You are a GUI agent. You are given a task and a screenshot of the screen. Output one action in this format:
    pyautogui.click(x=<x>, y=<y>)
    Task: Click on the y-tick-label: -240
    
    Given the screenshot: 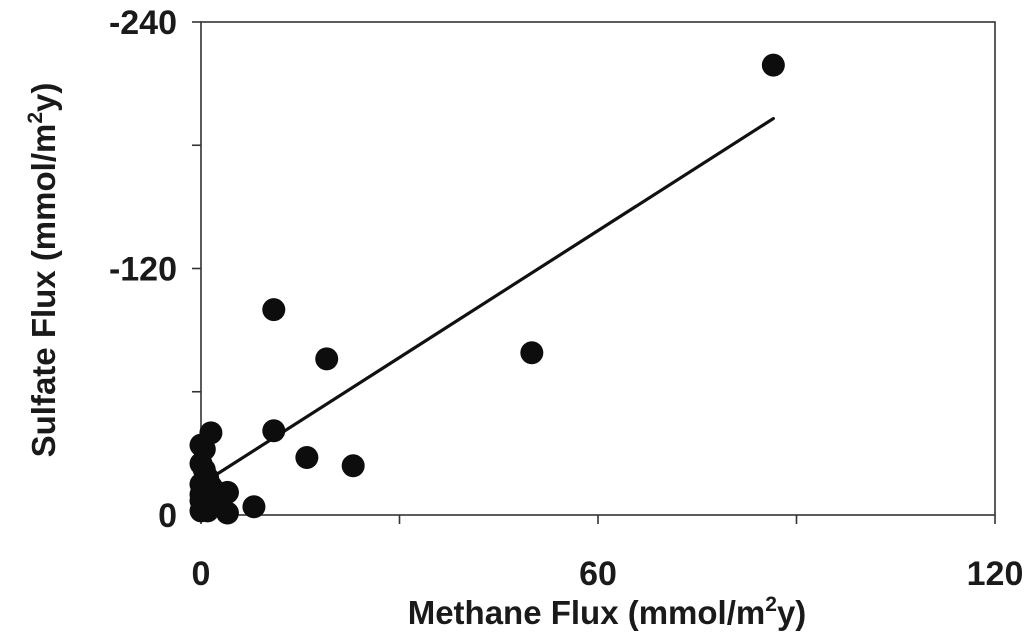 What is the action you would take?
    pyautogui.click(x=143, y=23)
    